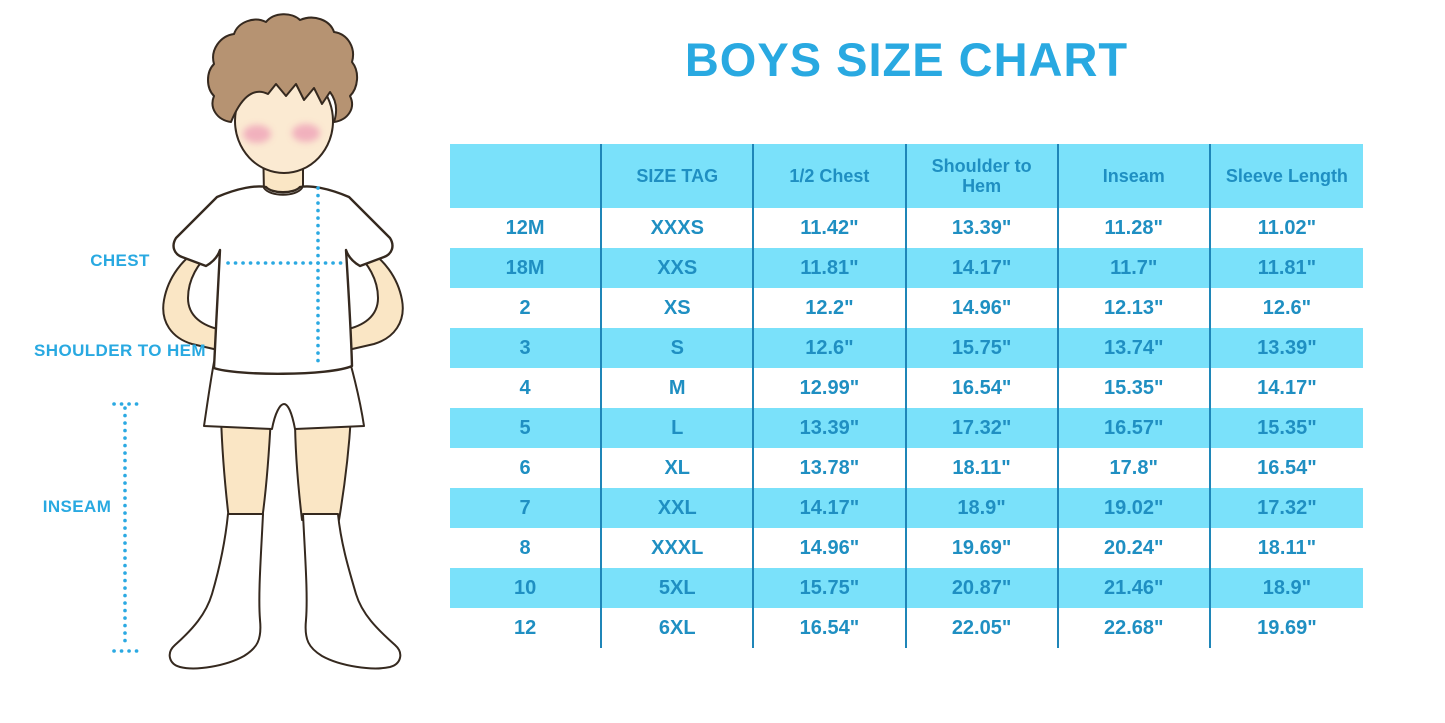 This screenshot has width=1445, height=723. Describe the element at coordinates (526, 308) in the screenshot. I see `table-cell: 2` at that location.